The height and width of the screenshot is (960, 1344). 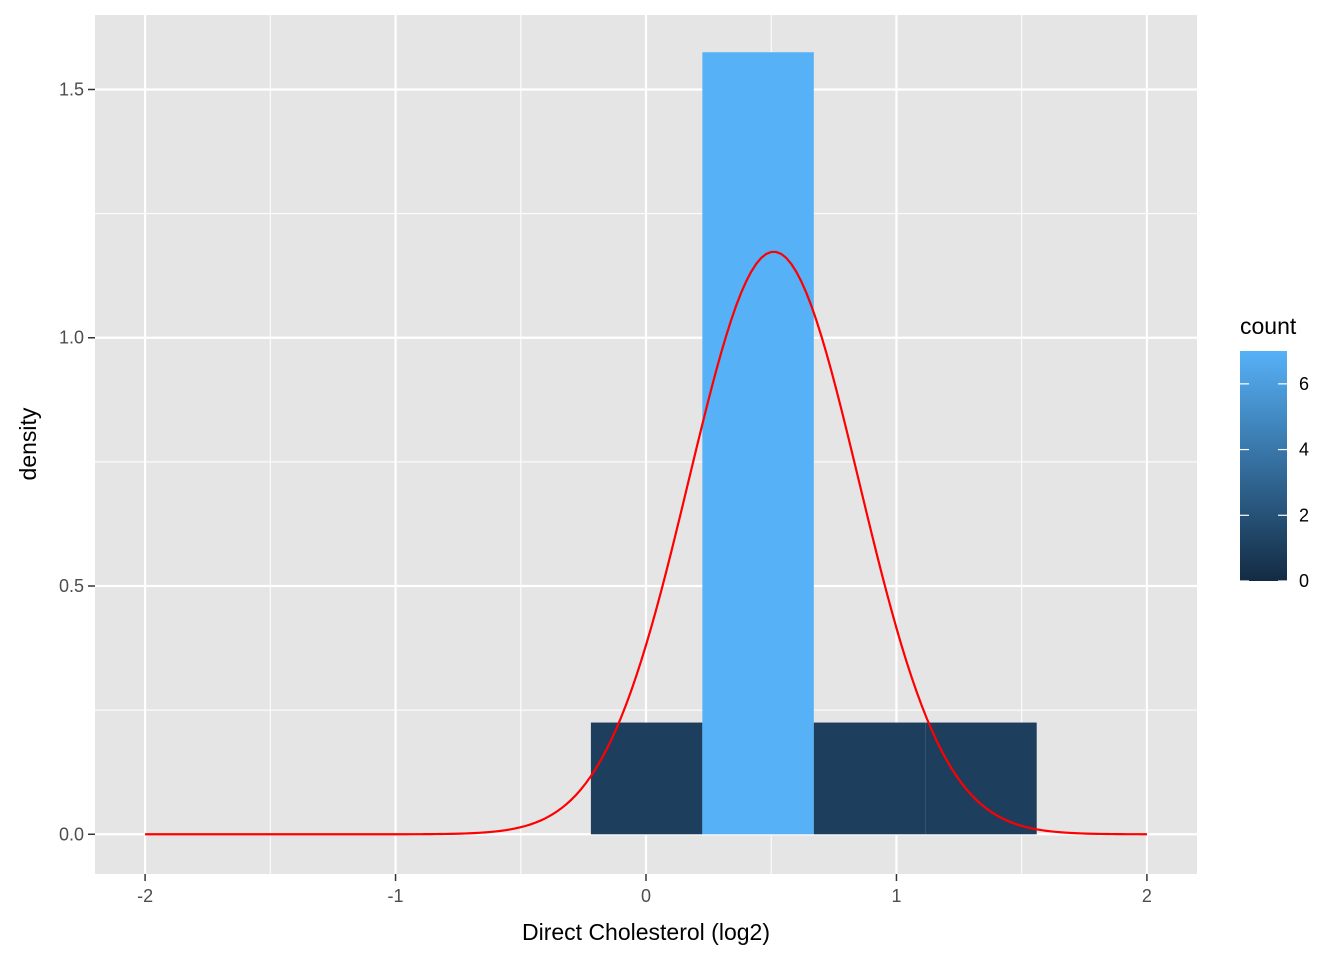 What do you see at coordinates (1263, 466) in the screenshot?
I see `legend-colorbar` at bounding box center [1263, 466].